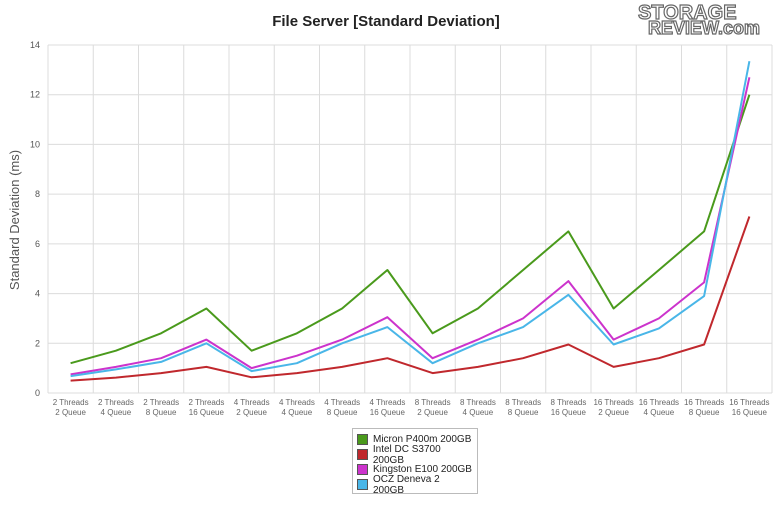  Describe the element at coordinates (433, 407) in the screenshot. I see `x-tick-label: 8 Threads 2 Queue` at that location.